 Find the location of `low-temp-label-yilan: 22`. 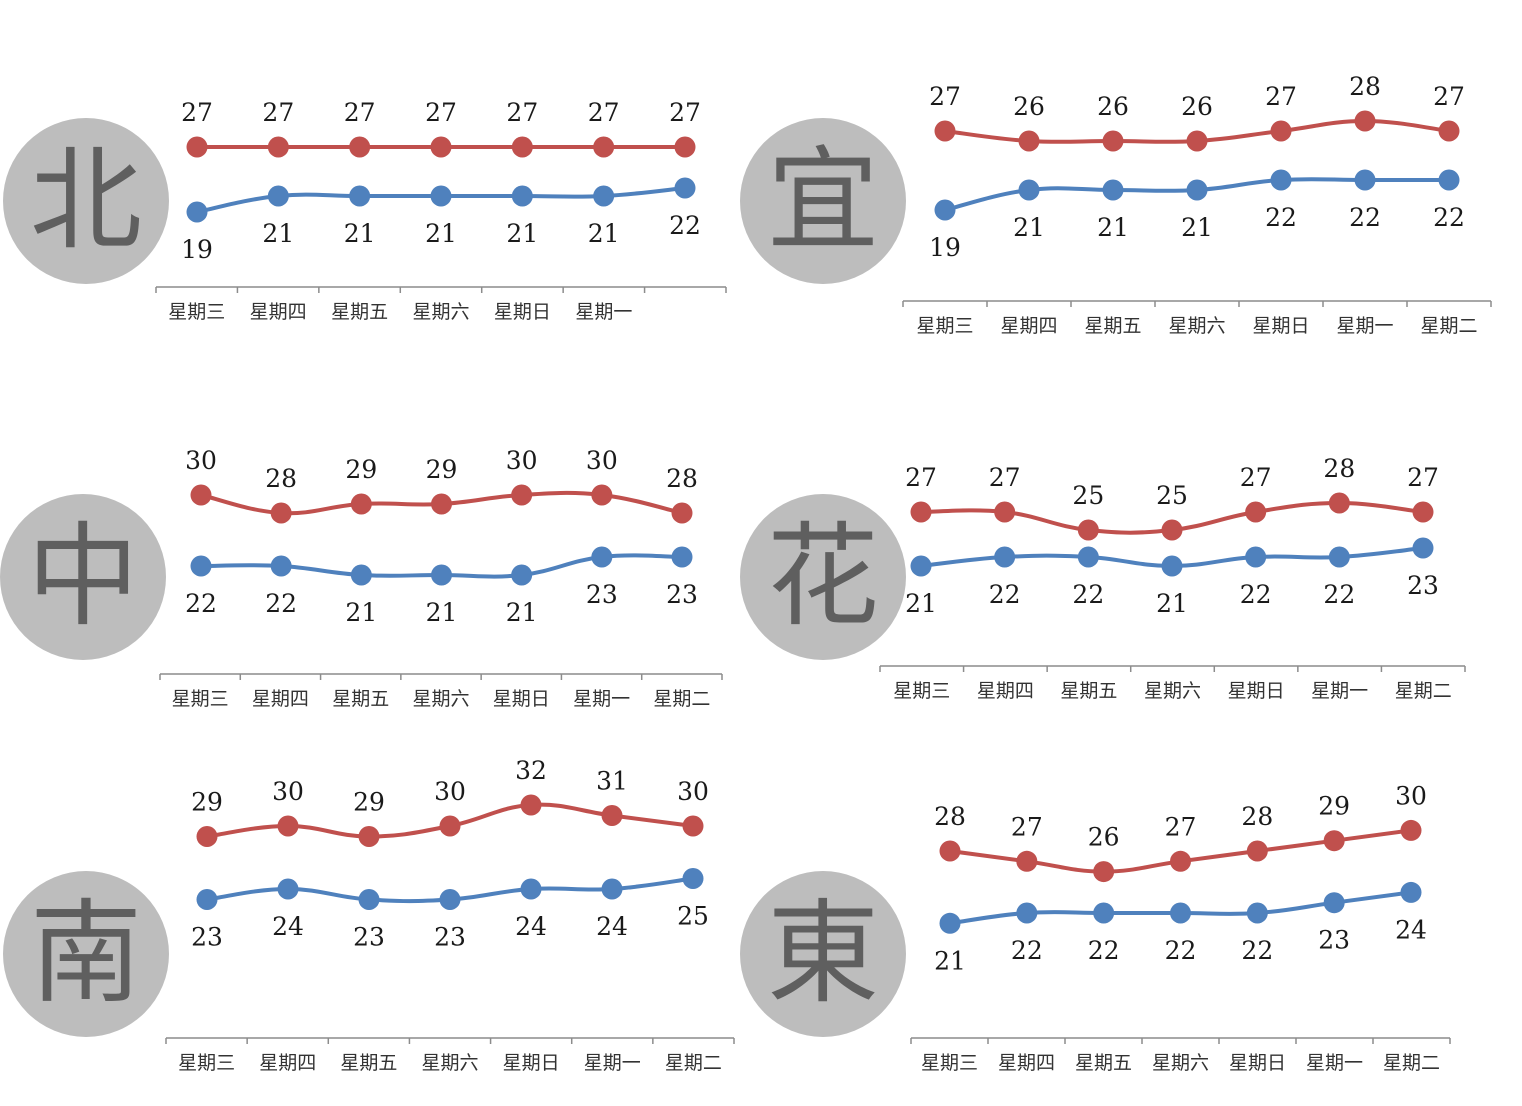

low-temp-label-yilan: 22 is located at coordinates (1365, 217).